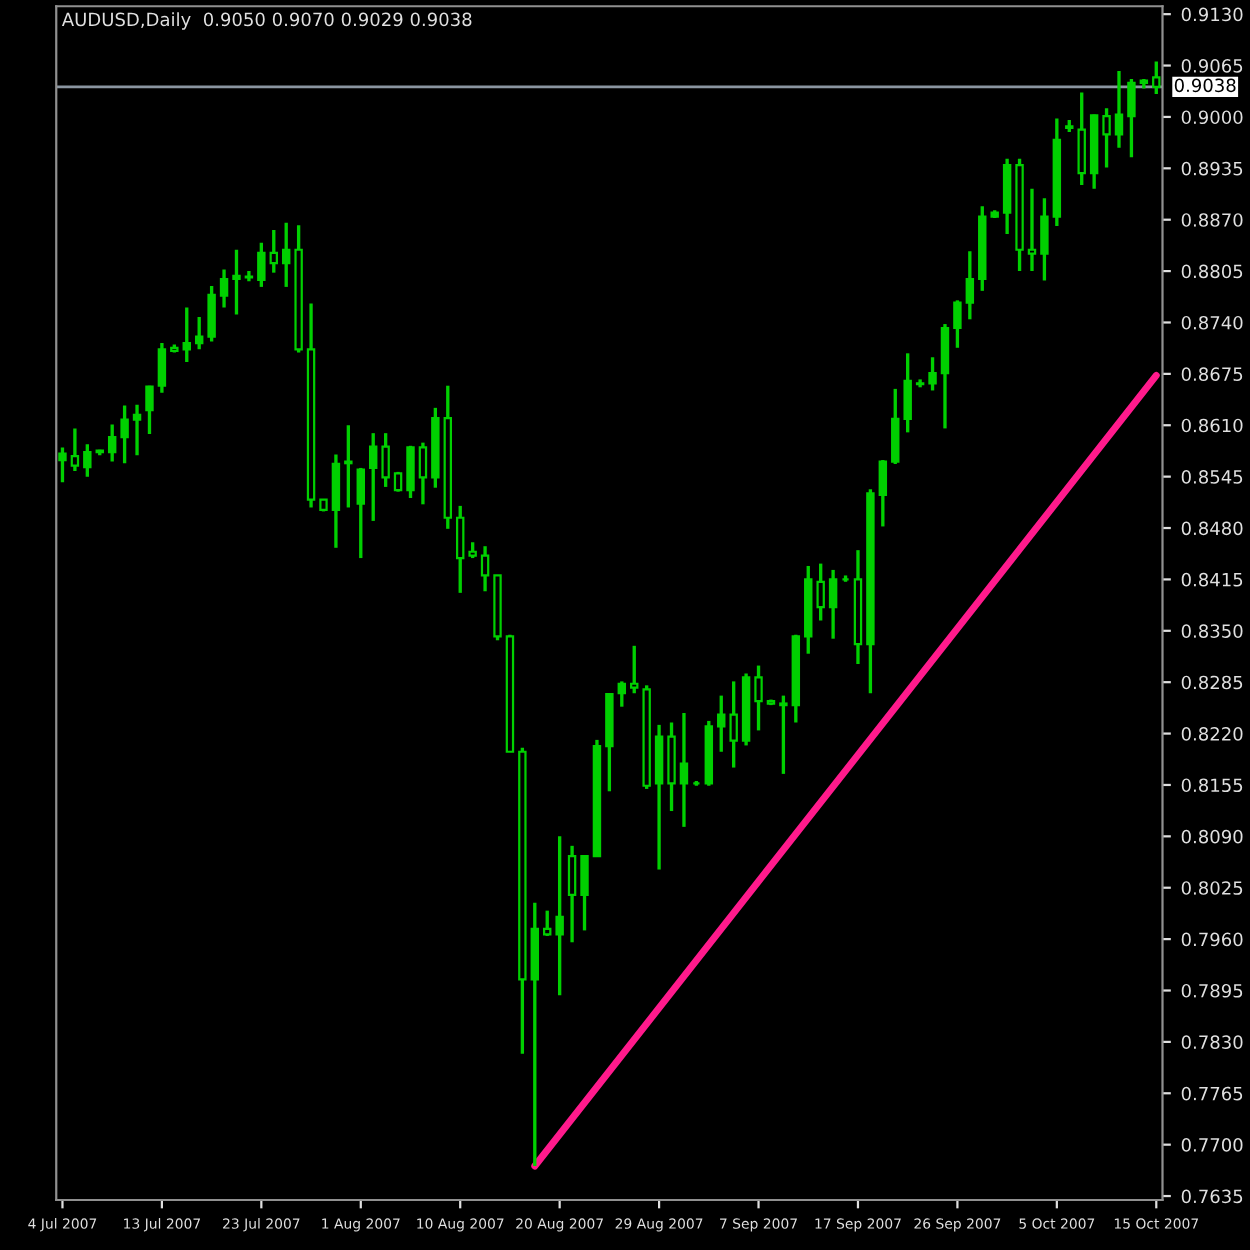 This screenshot has width=1250, height=1250. Describe the element at coordinates (266, 21) in the screenshot. I see `chart-title: AUDUSD,Daily 0.9050 0.9070 0.9029 0.9038` at that location.